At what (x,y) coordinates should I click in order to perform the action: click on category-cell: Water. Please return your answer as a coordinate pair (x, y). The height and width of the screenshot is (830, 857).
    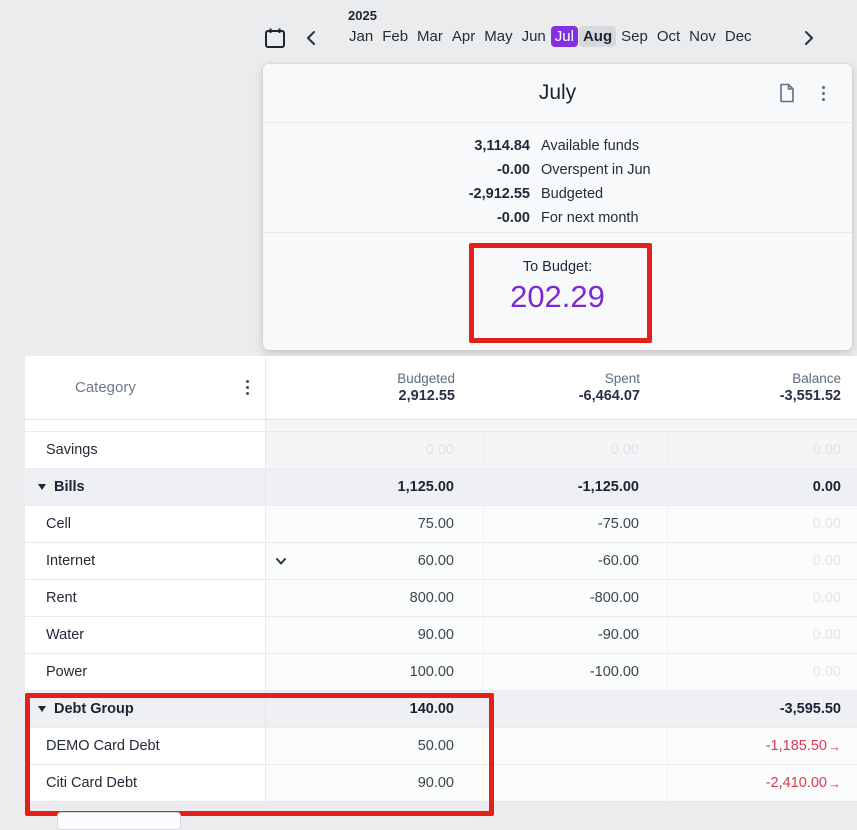
    Looking at the image, I should click on (145, 635).